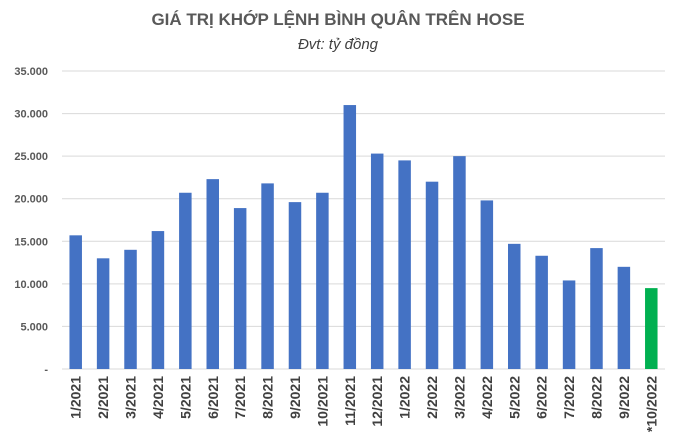 The width and height of the screenshot is (677, 445). I want to click on x-tick-label: 6/2022, so click(542, 397).